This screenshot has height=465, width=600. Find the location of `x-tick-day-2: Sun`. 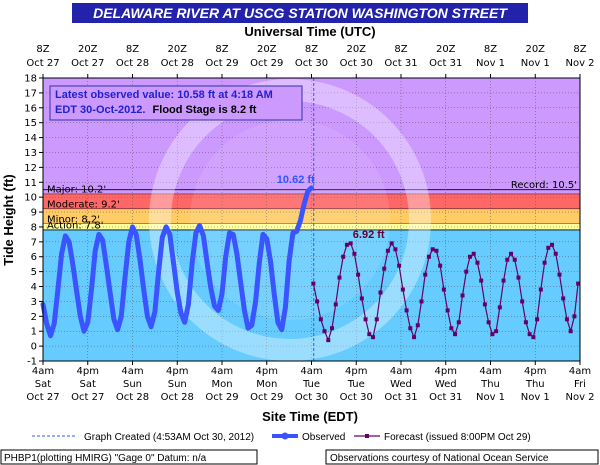

x-tick-day-2: Sun is located at coordinates (132, 384).